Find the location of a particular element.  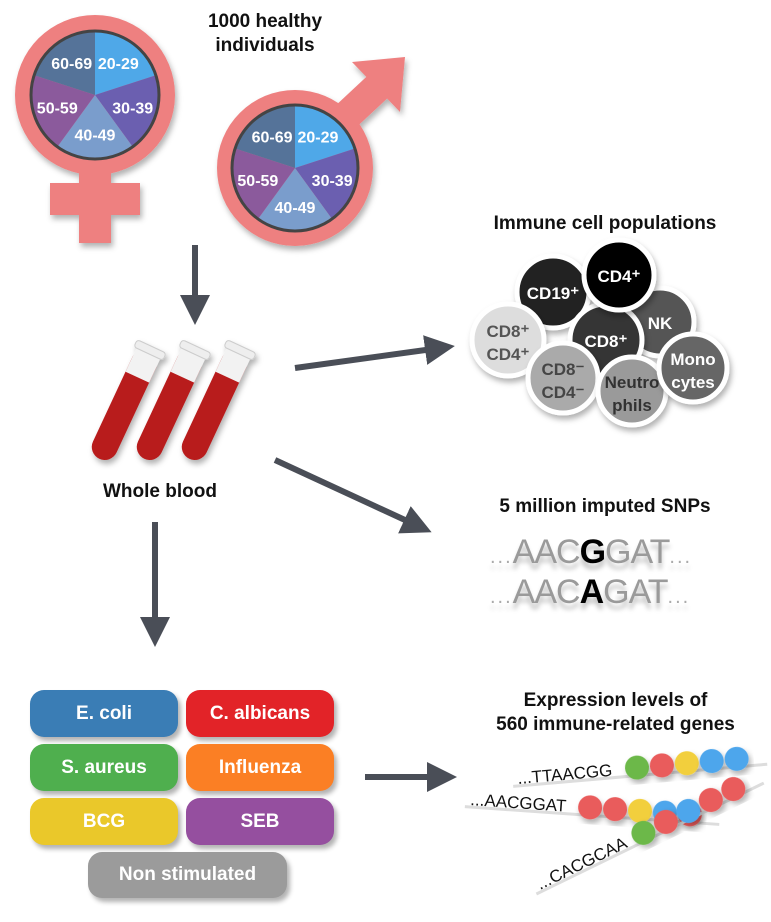

gene-expression-rows: ...TTAACGG...AACGGAT ...CACGCAA is located at coordinates (616, 821).